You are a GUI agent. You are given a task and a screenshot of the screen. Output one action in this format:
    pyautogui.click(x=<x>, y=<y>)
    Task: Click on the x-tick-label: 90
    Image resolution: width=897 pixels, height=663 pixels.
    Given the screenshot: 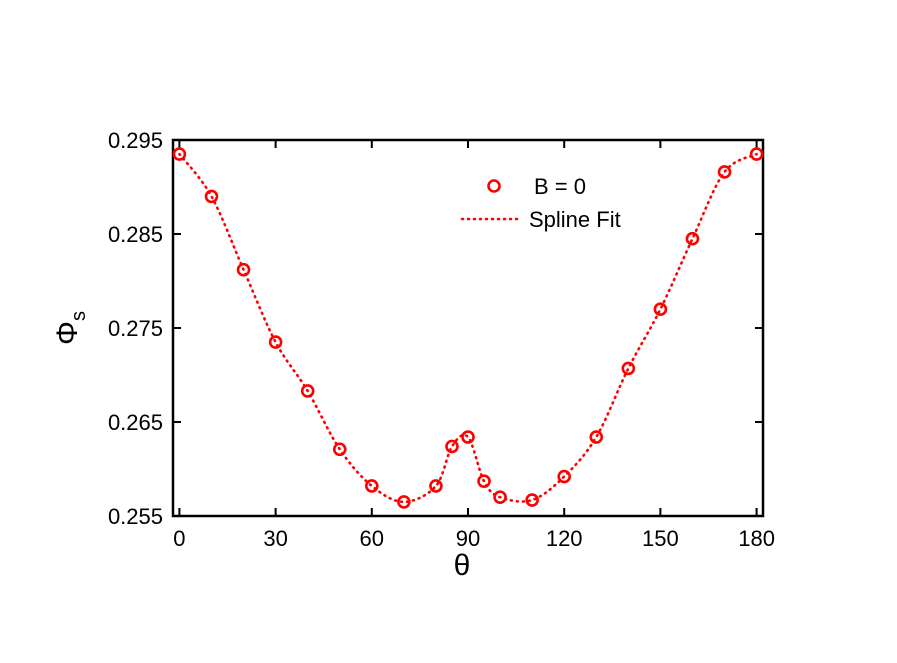 What is the action you would take?
    pyautogui.click(x=468, y=538)
    